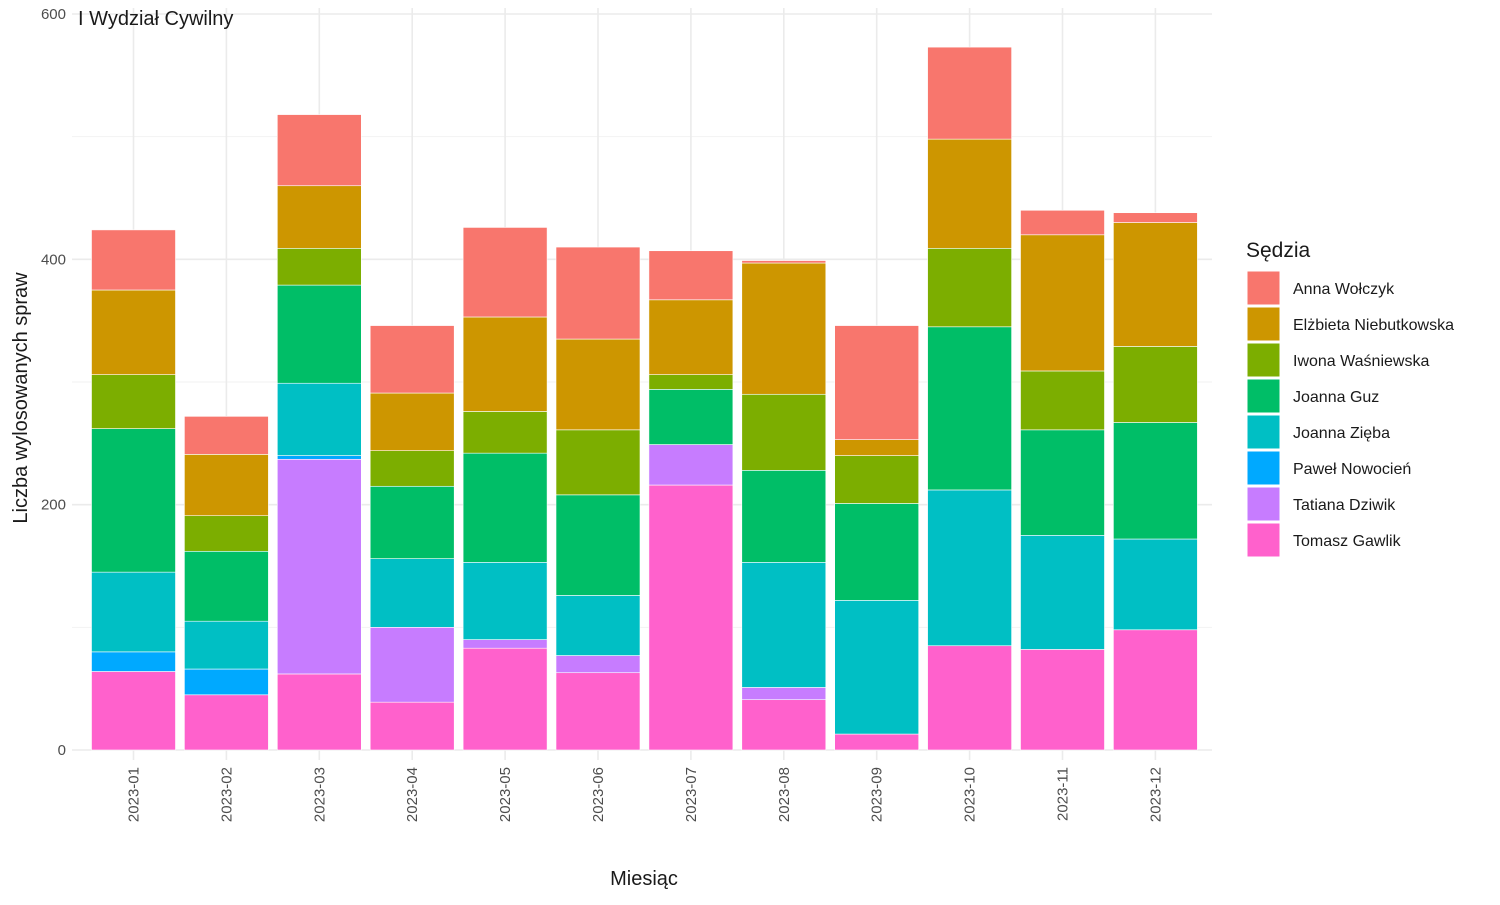 The height and width of the screenshot is (905, 1500). What do you see at coordinates (877, 794) in the screenshot?
I see `x-tick-label: 2023-09` at bounding box center [877, 794].